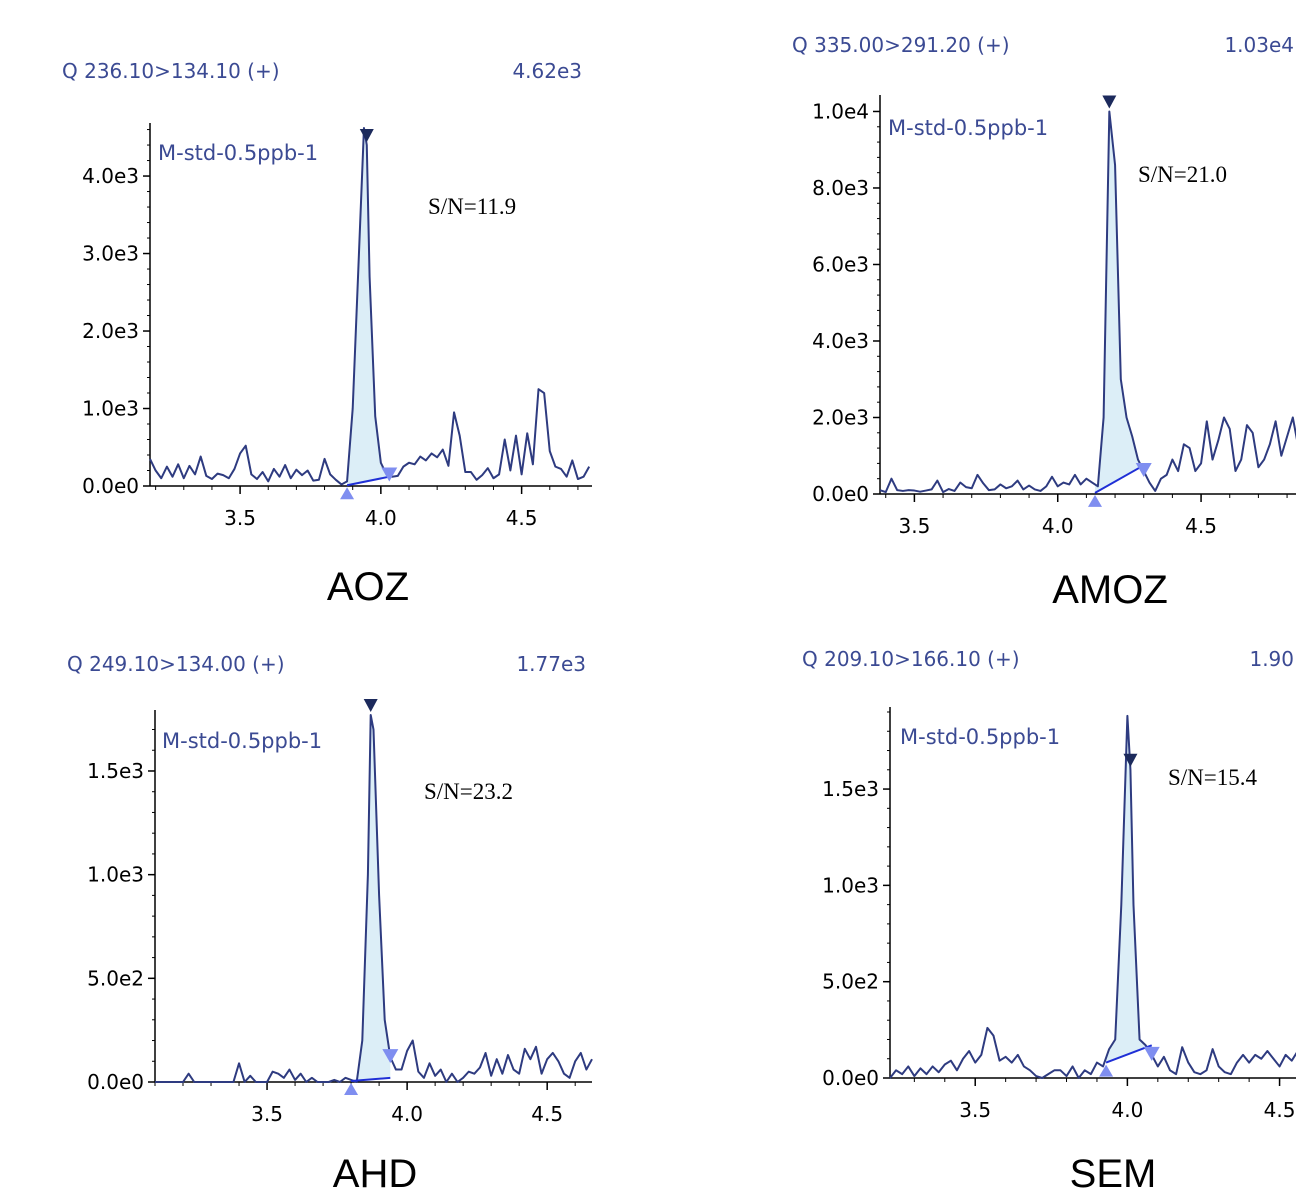  Describe the element at coordinates (1182, 174) in the screenshot. I see `signal-to-noise-label: S/N=21.0` at that location.